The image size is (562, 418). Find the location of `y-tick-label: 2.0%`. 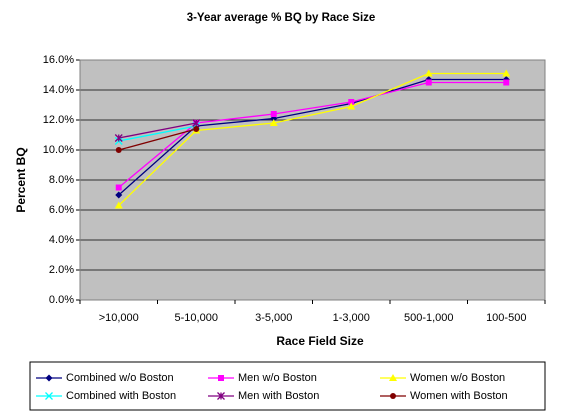

y-tick-label: 2.0% is located at coordinates (61, 270).